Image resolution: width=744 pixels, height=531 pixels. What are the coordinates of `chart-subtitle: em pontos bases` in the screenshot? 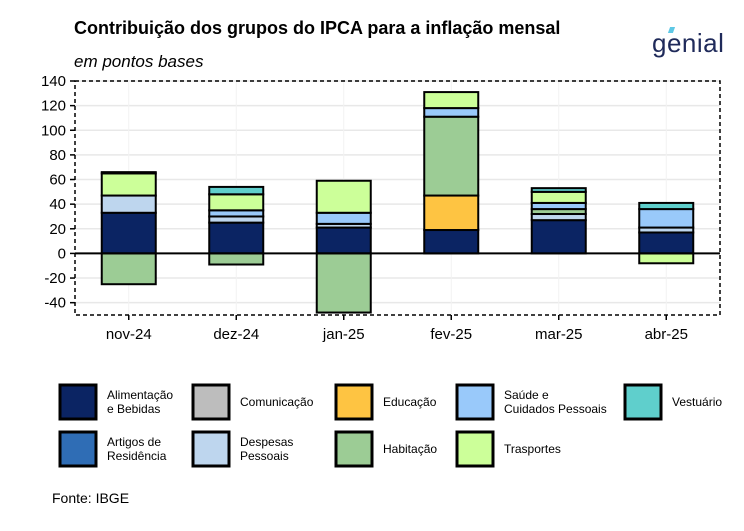 It's located at (139, 61).